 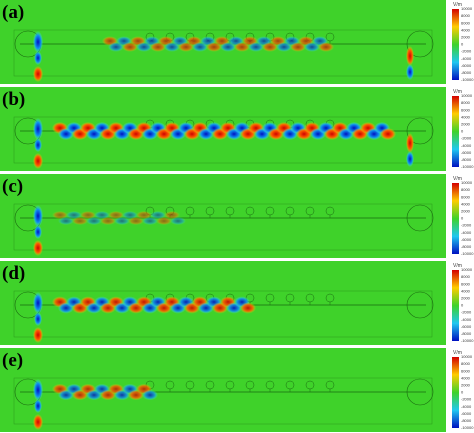 I want to click on panel-label: (d), so click(x=13, y=273).